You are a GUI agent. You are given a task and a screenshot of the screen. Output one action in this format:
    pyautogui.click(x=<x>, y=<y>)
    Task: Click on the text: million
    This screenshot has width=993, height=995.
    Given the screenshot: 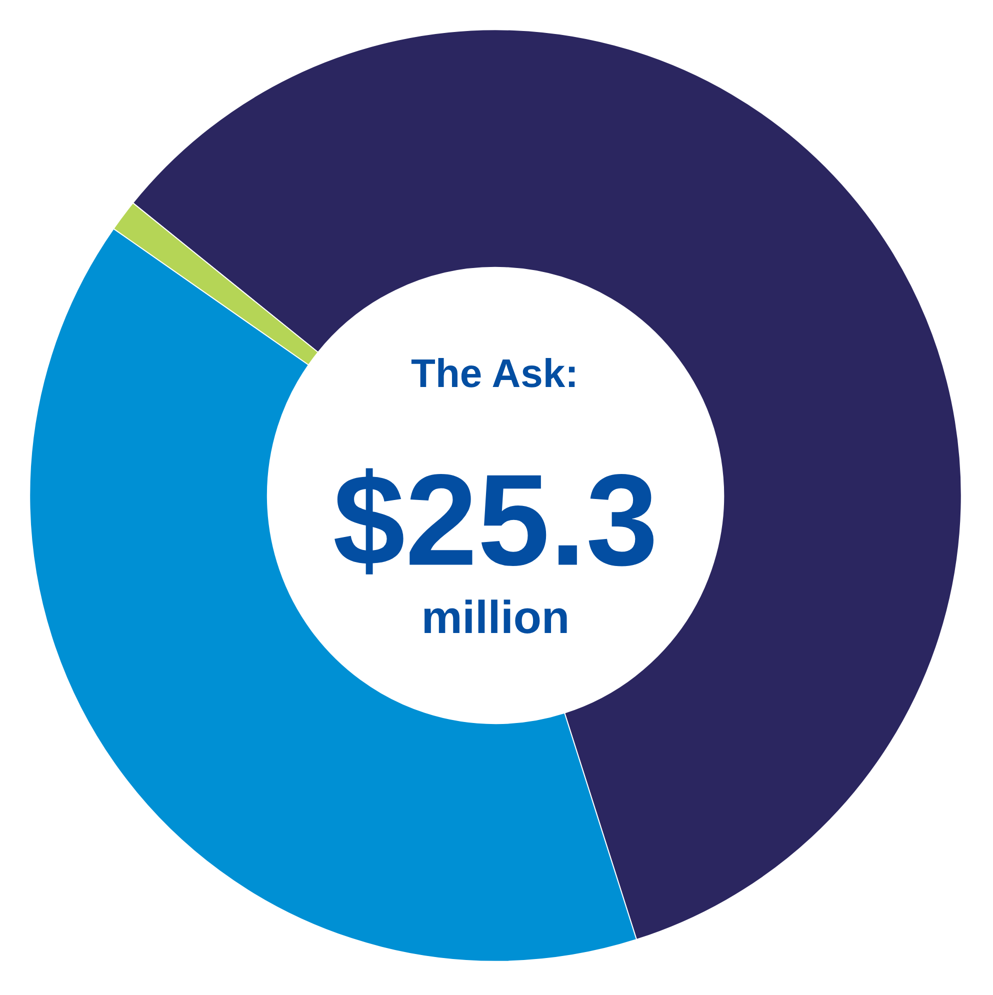 What is the action you would take?
    pyautogui.click(x=495, y=616)
    